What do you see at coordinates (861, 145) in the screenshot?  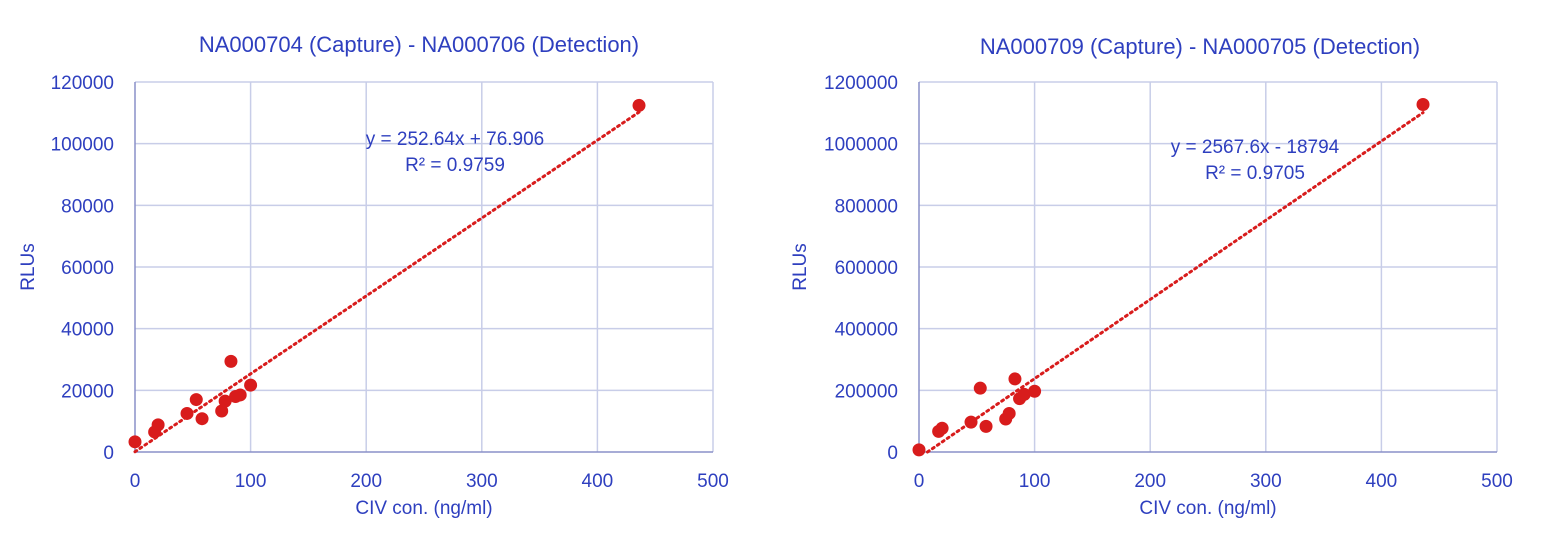 I see `y-tick-label: 1000000` at bounding box center [861, 145].